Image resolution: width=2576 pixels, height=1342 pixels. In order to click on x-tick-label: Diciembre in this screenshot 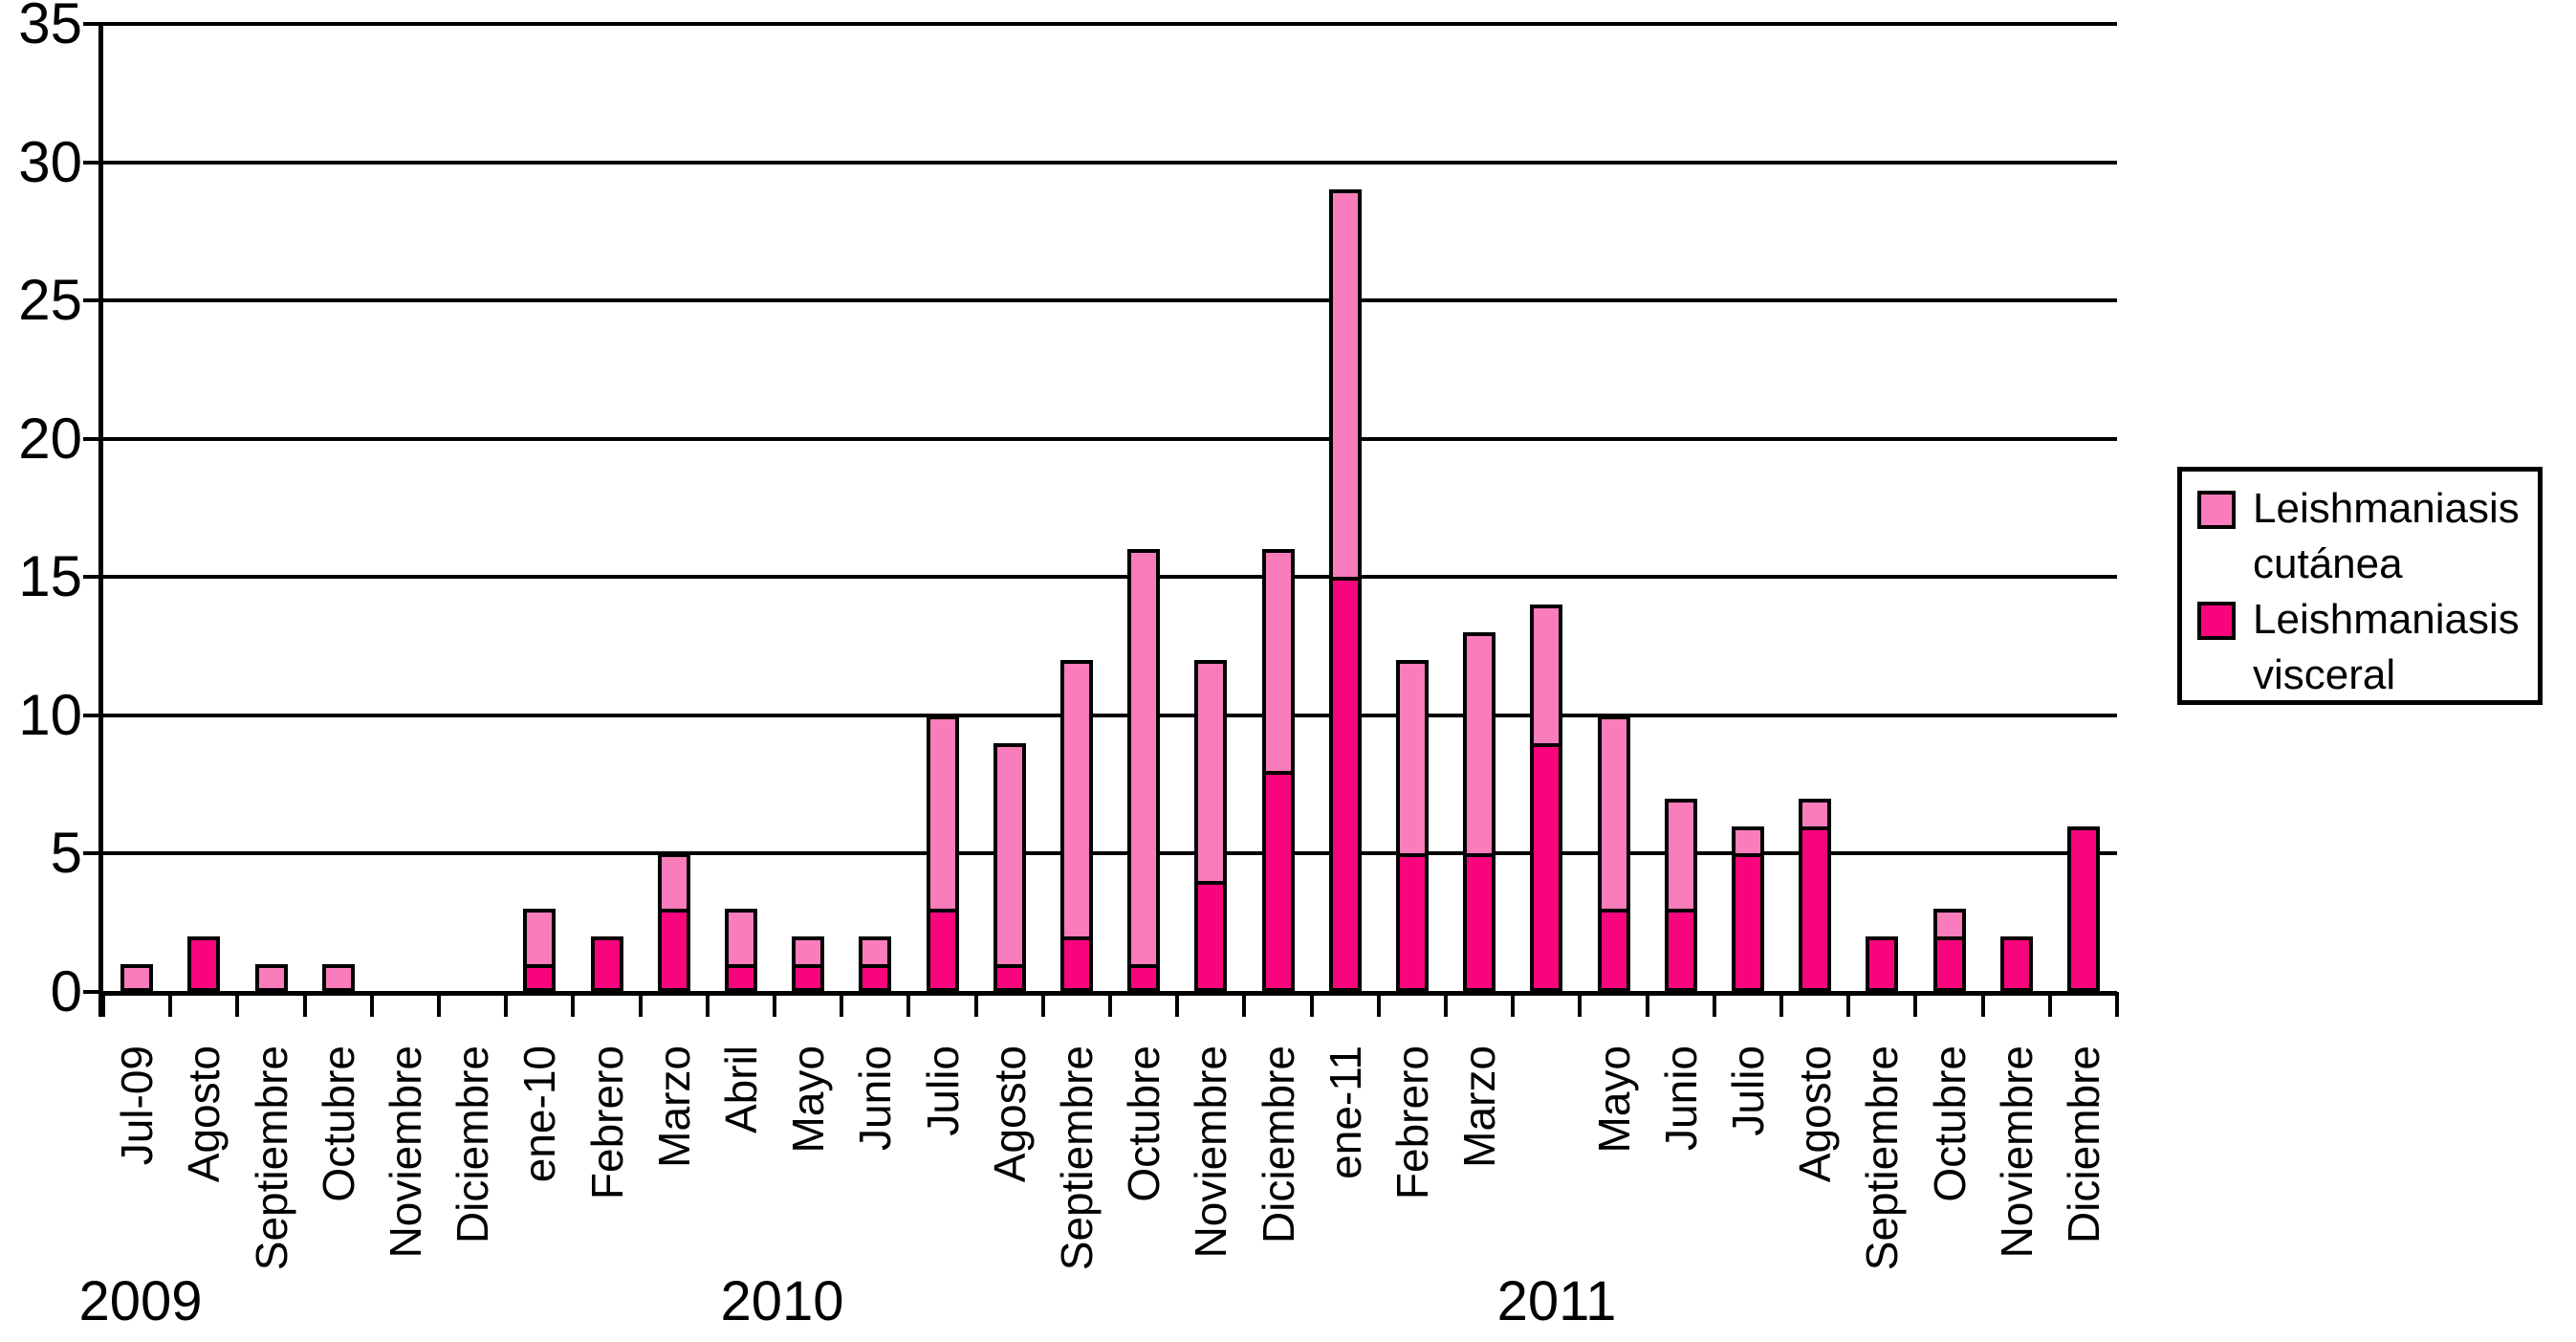, I will do `click(473, 1144)`.